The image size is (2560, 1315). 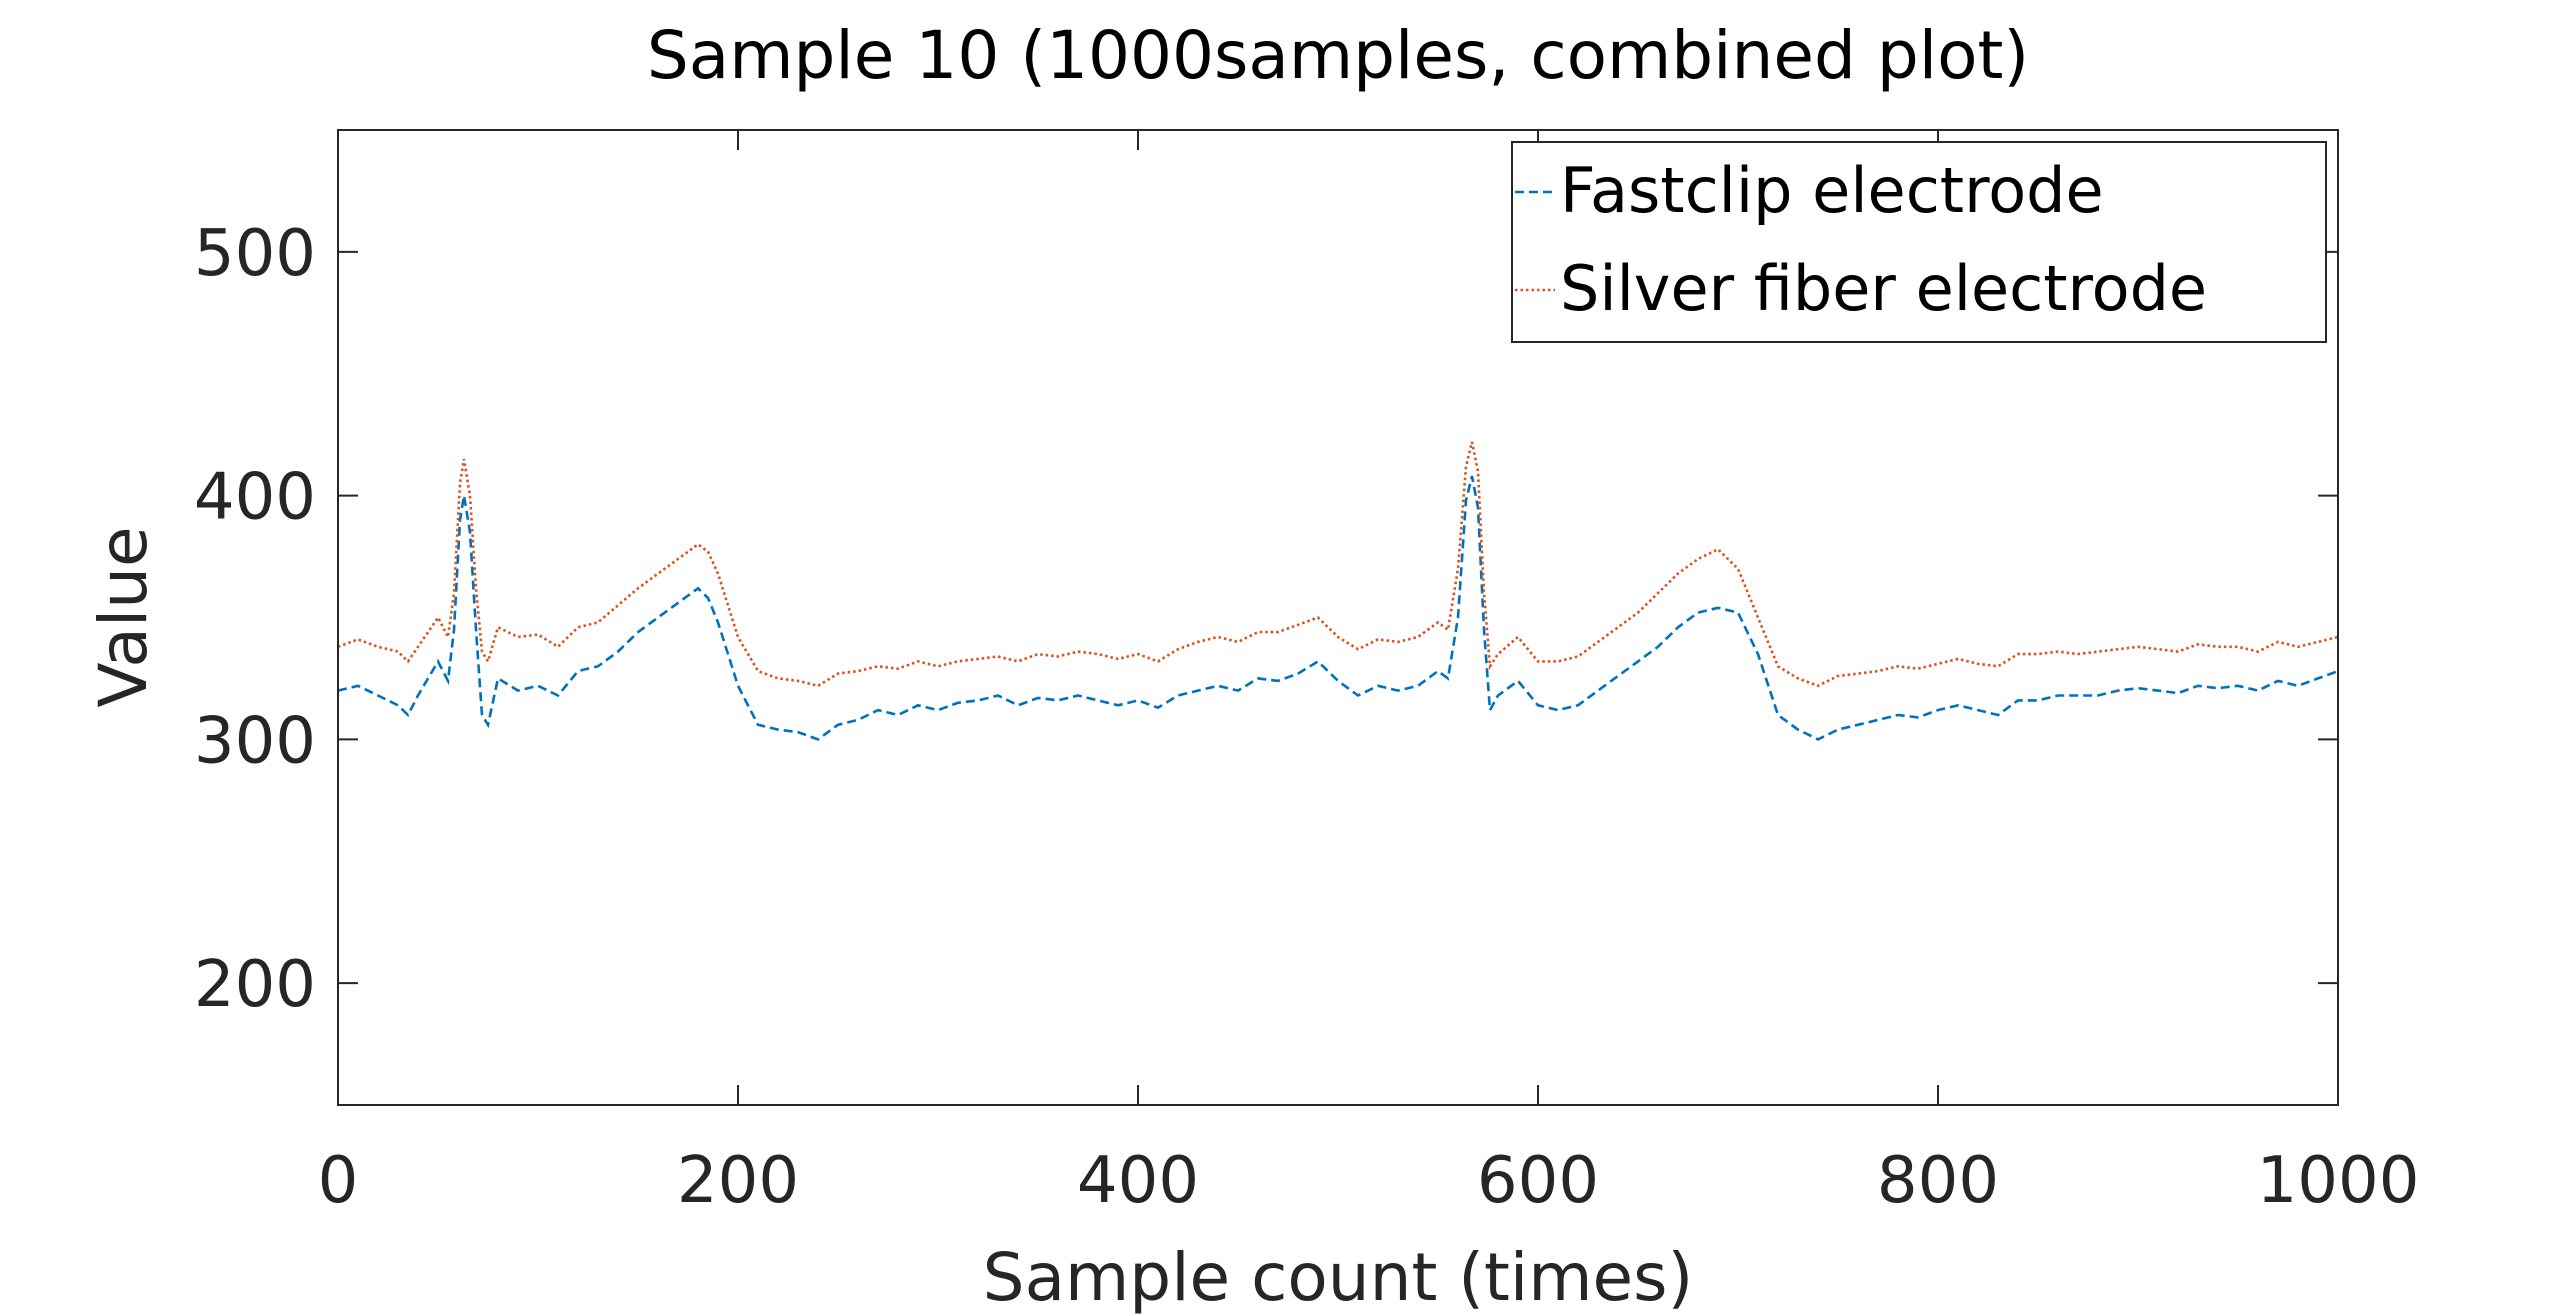 I want to click on y-tick-label: 400, so click(x=255, y=498).